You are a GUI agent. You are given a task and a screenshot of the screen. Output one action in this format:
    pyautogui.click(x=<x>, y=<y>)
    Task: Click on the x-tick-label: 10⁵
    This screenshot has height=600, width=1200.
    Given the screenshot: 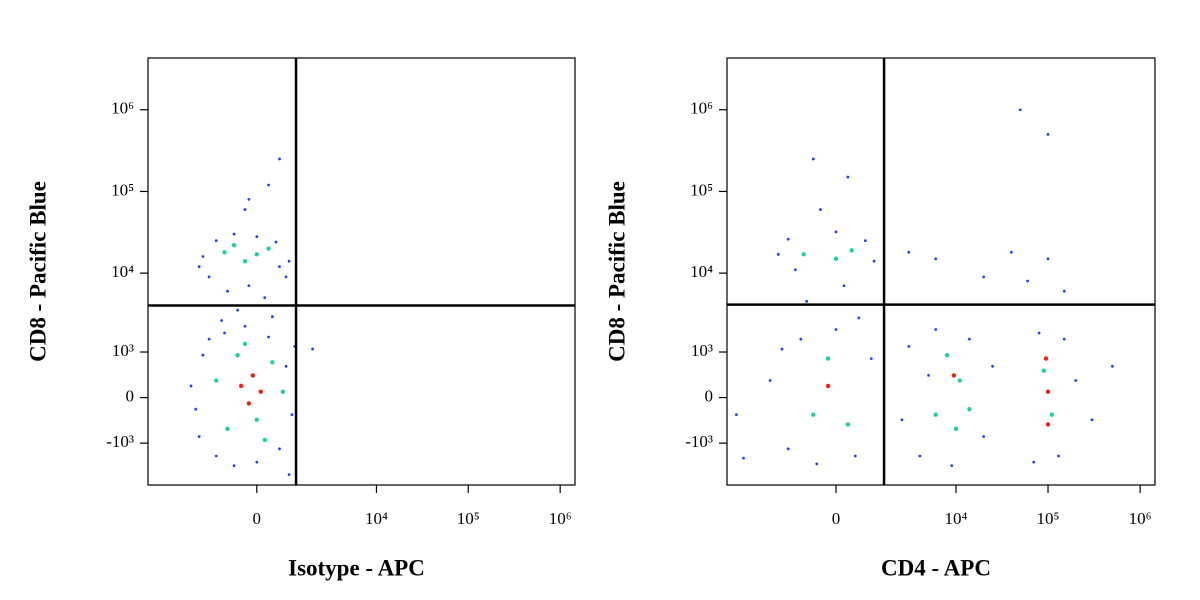 What is the action you would take?
    pyautogui.click(x=468, y=518)
    